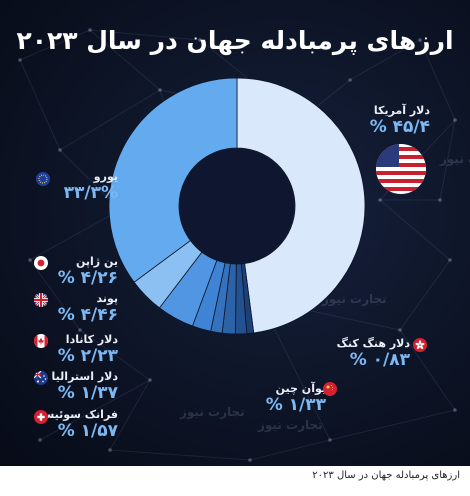  I want to click on hk-flag-icon, so click(420, 345).